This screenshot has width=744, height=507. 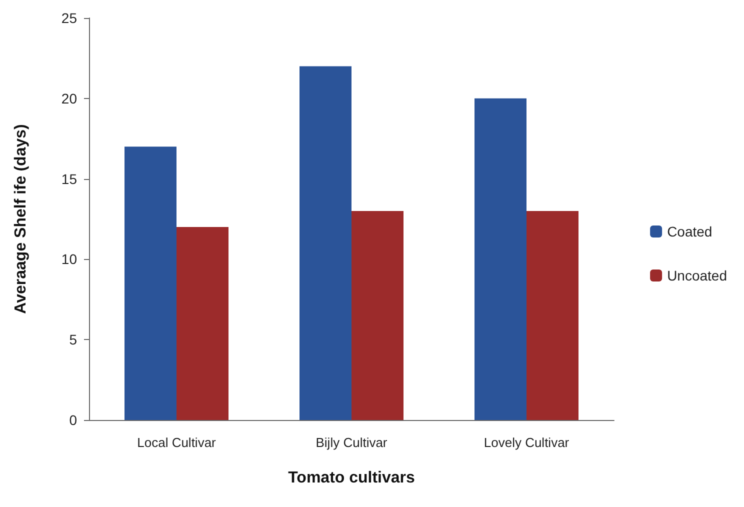 I want to click on legend-label: Coated, so click(x=689, y=232).